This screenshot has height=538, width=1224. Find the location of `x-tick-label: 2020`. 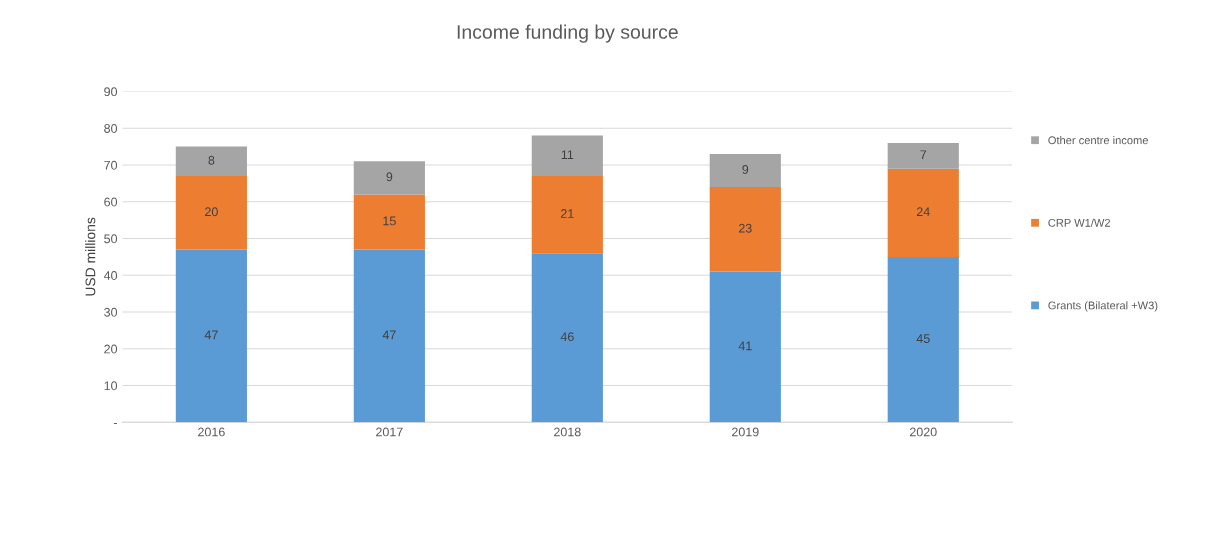

x-tick-label: 2020 is located at coordinates (923, 432).